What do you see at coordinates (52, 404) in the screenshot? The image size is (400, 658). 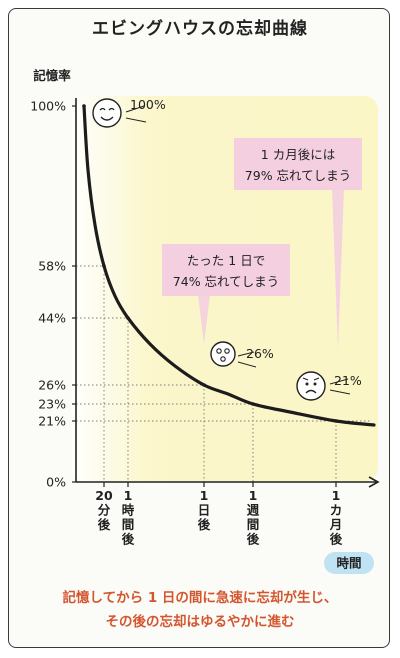 I see `y-tick-label-4: 23%` at bounding box center [52, 404].